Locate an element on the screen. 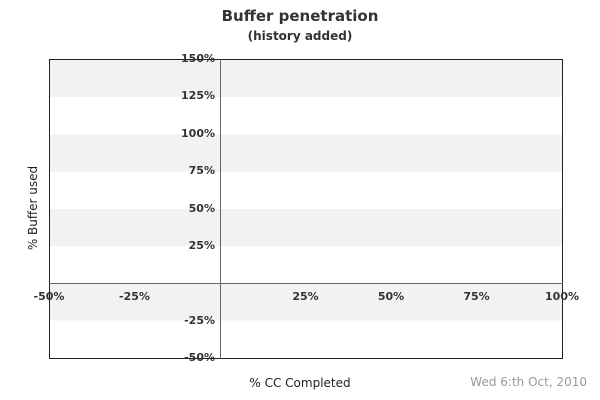  y-axis-zero-line is located at coordinates (220, 209).